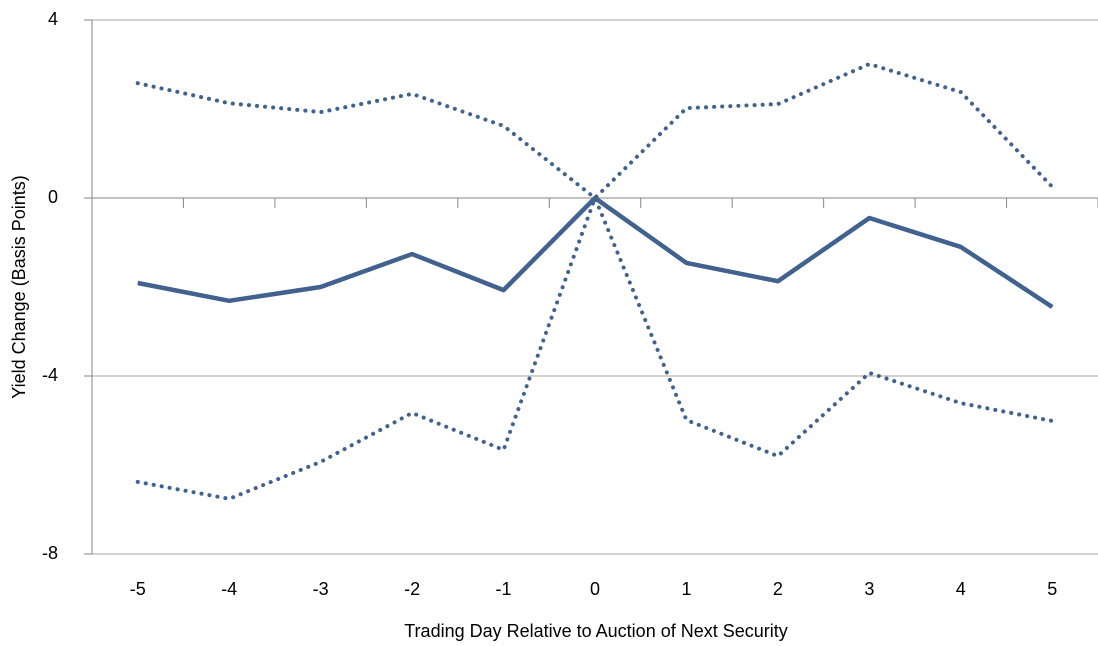 This screenshot has height=646, width=1098. I want to click on x-tick-label: 2, so click(778, 589).